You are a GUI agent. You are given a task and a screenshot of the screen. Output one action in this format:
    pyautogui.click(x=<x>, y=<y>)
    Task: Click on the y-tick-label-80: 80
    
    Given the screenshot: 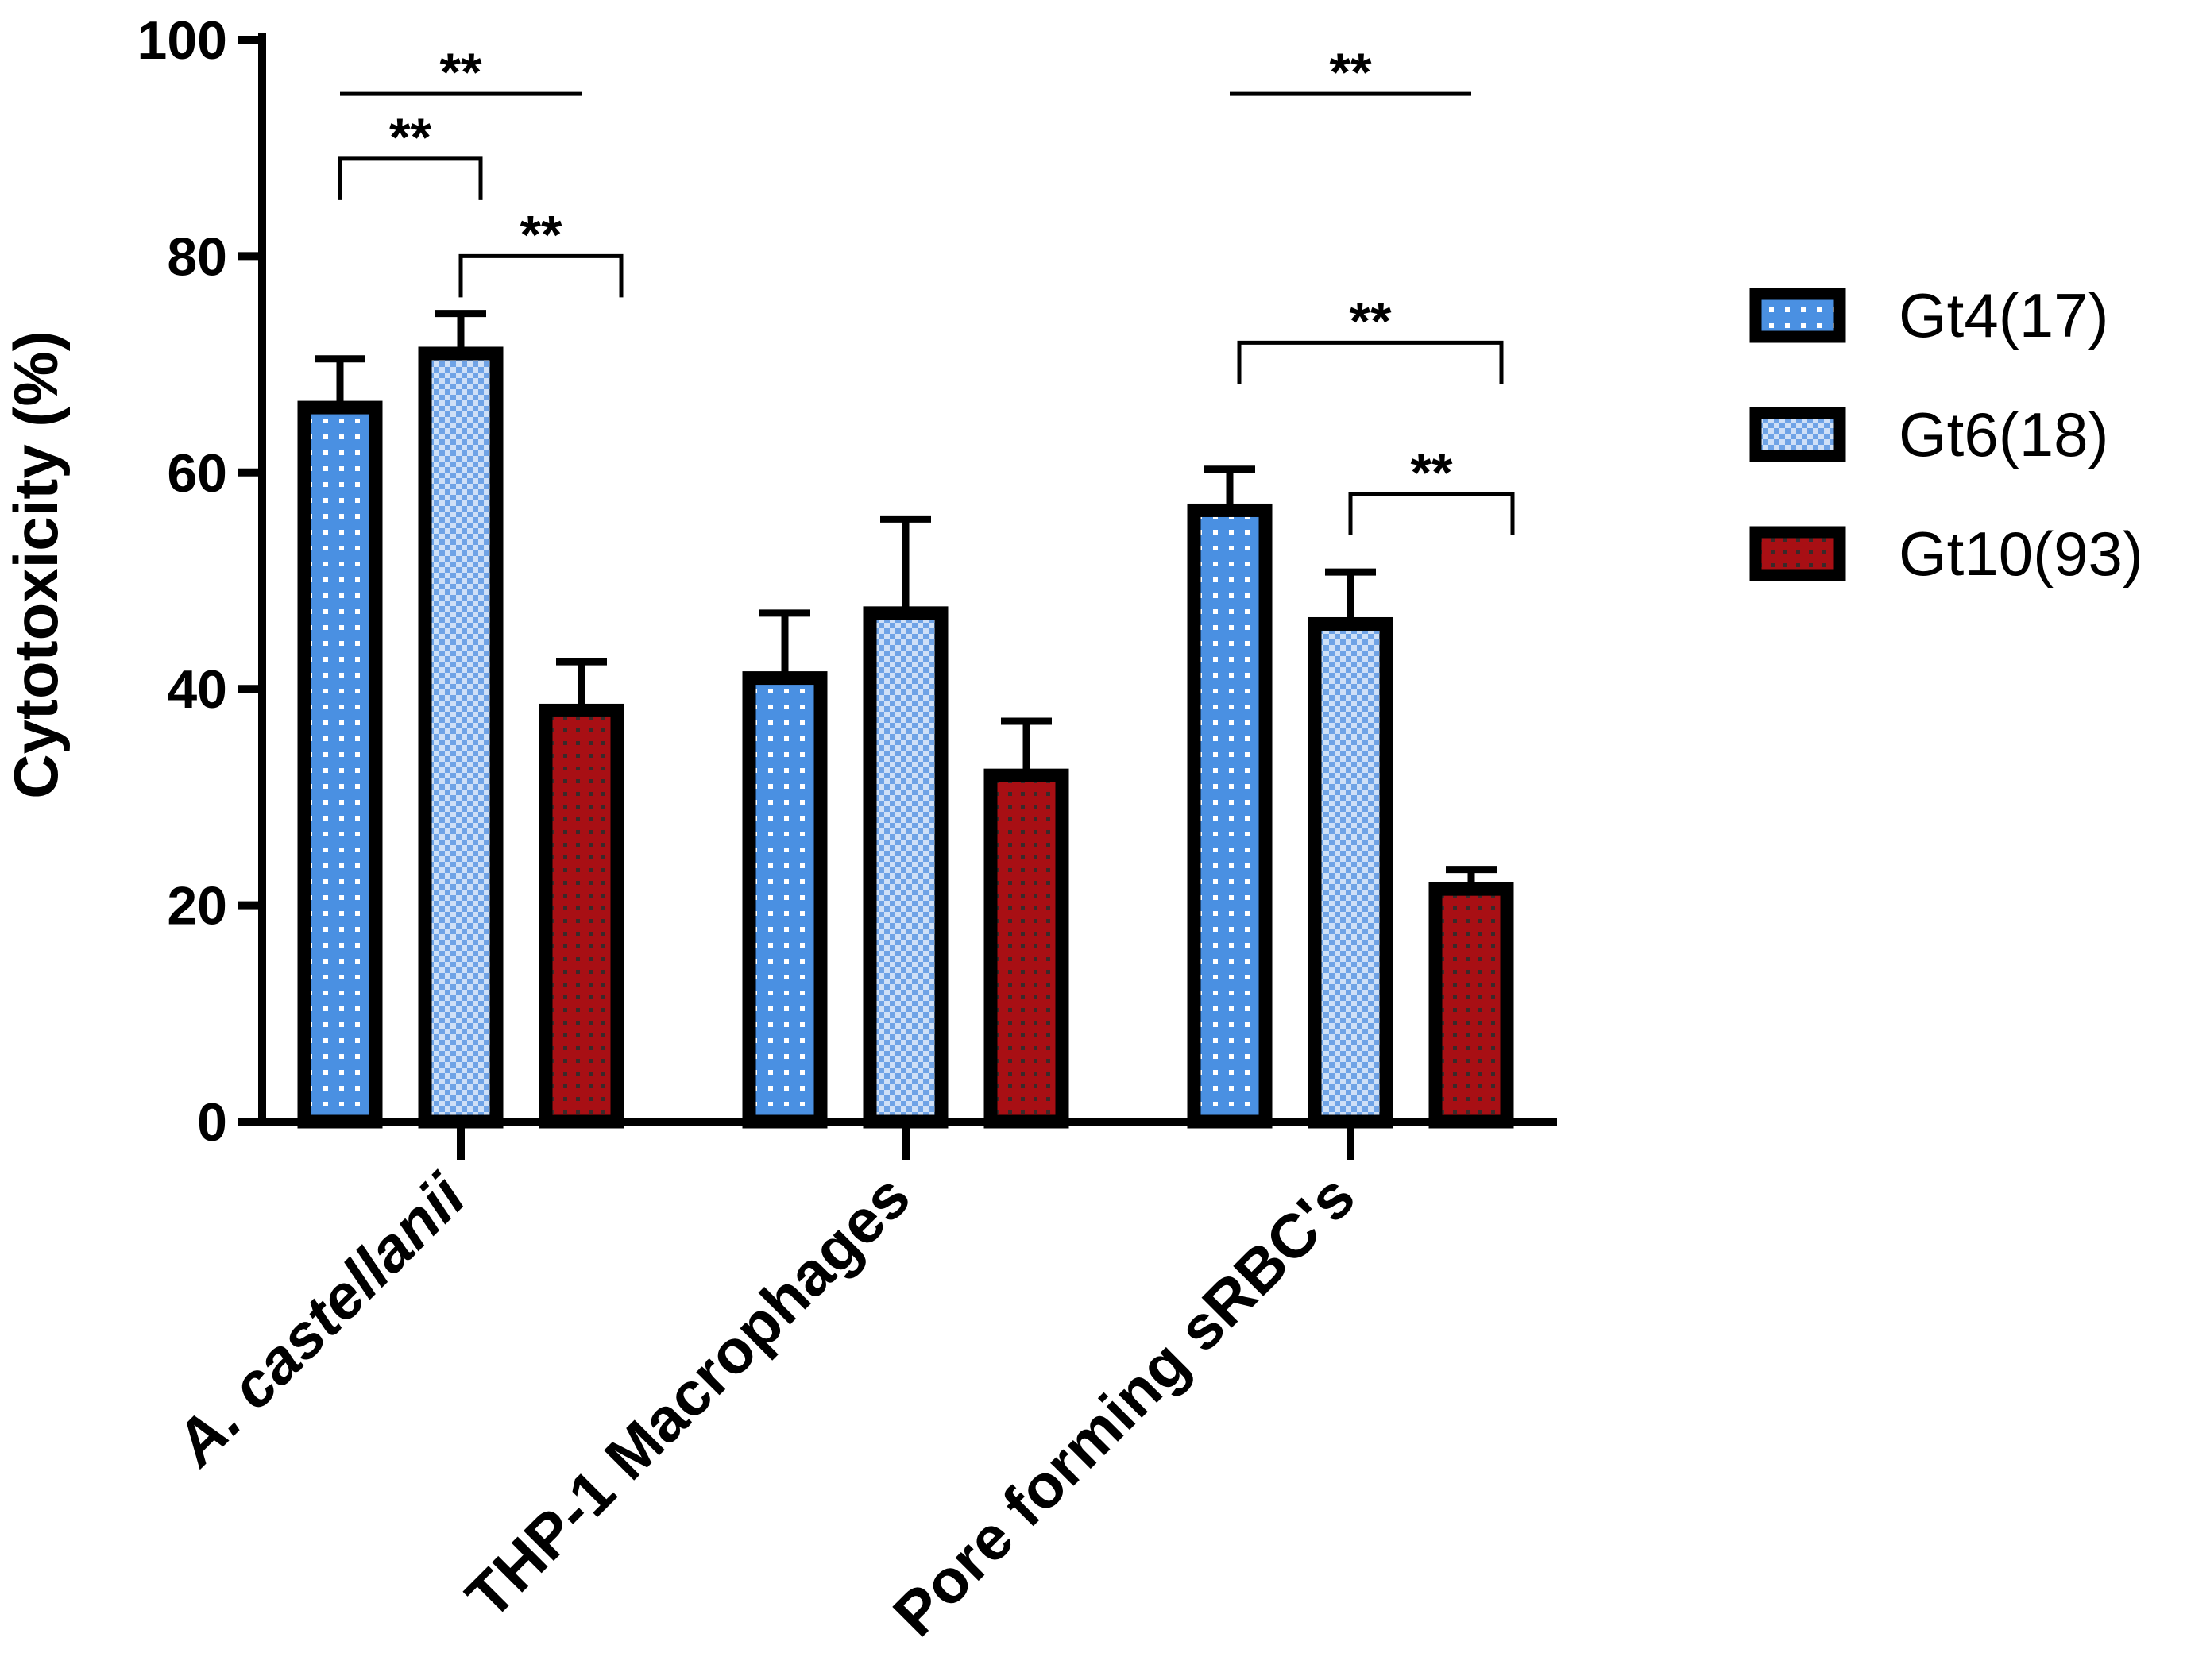 What is the action you would take?
    pyautogui.click(x=197, y=256)
    